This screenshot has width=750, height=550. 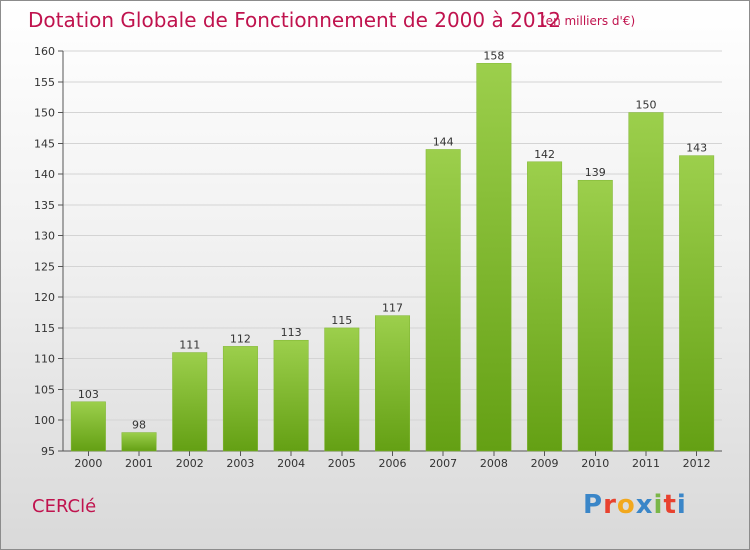 I want to click on x-tick-label: 2009, so click(x=545, y=463).